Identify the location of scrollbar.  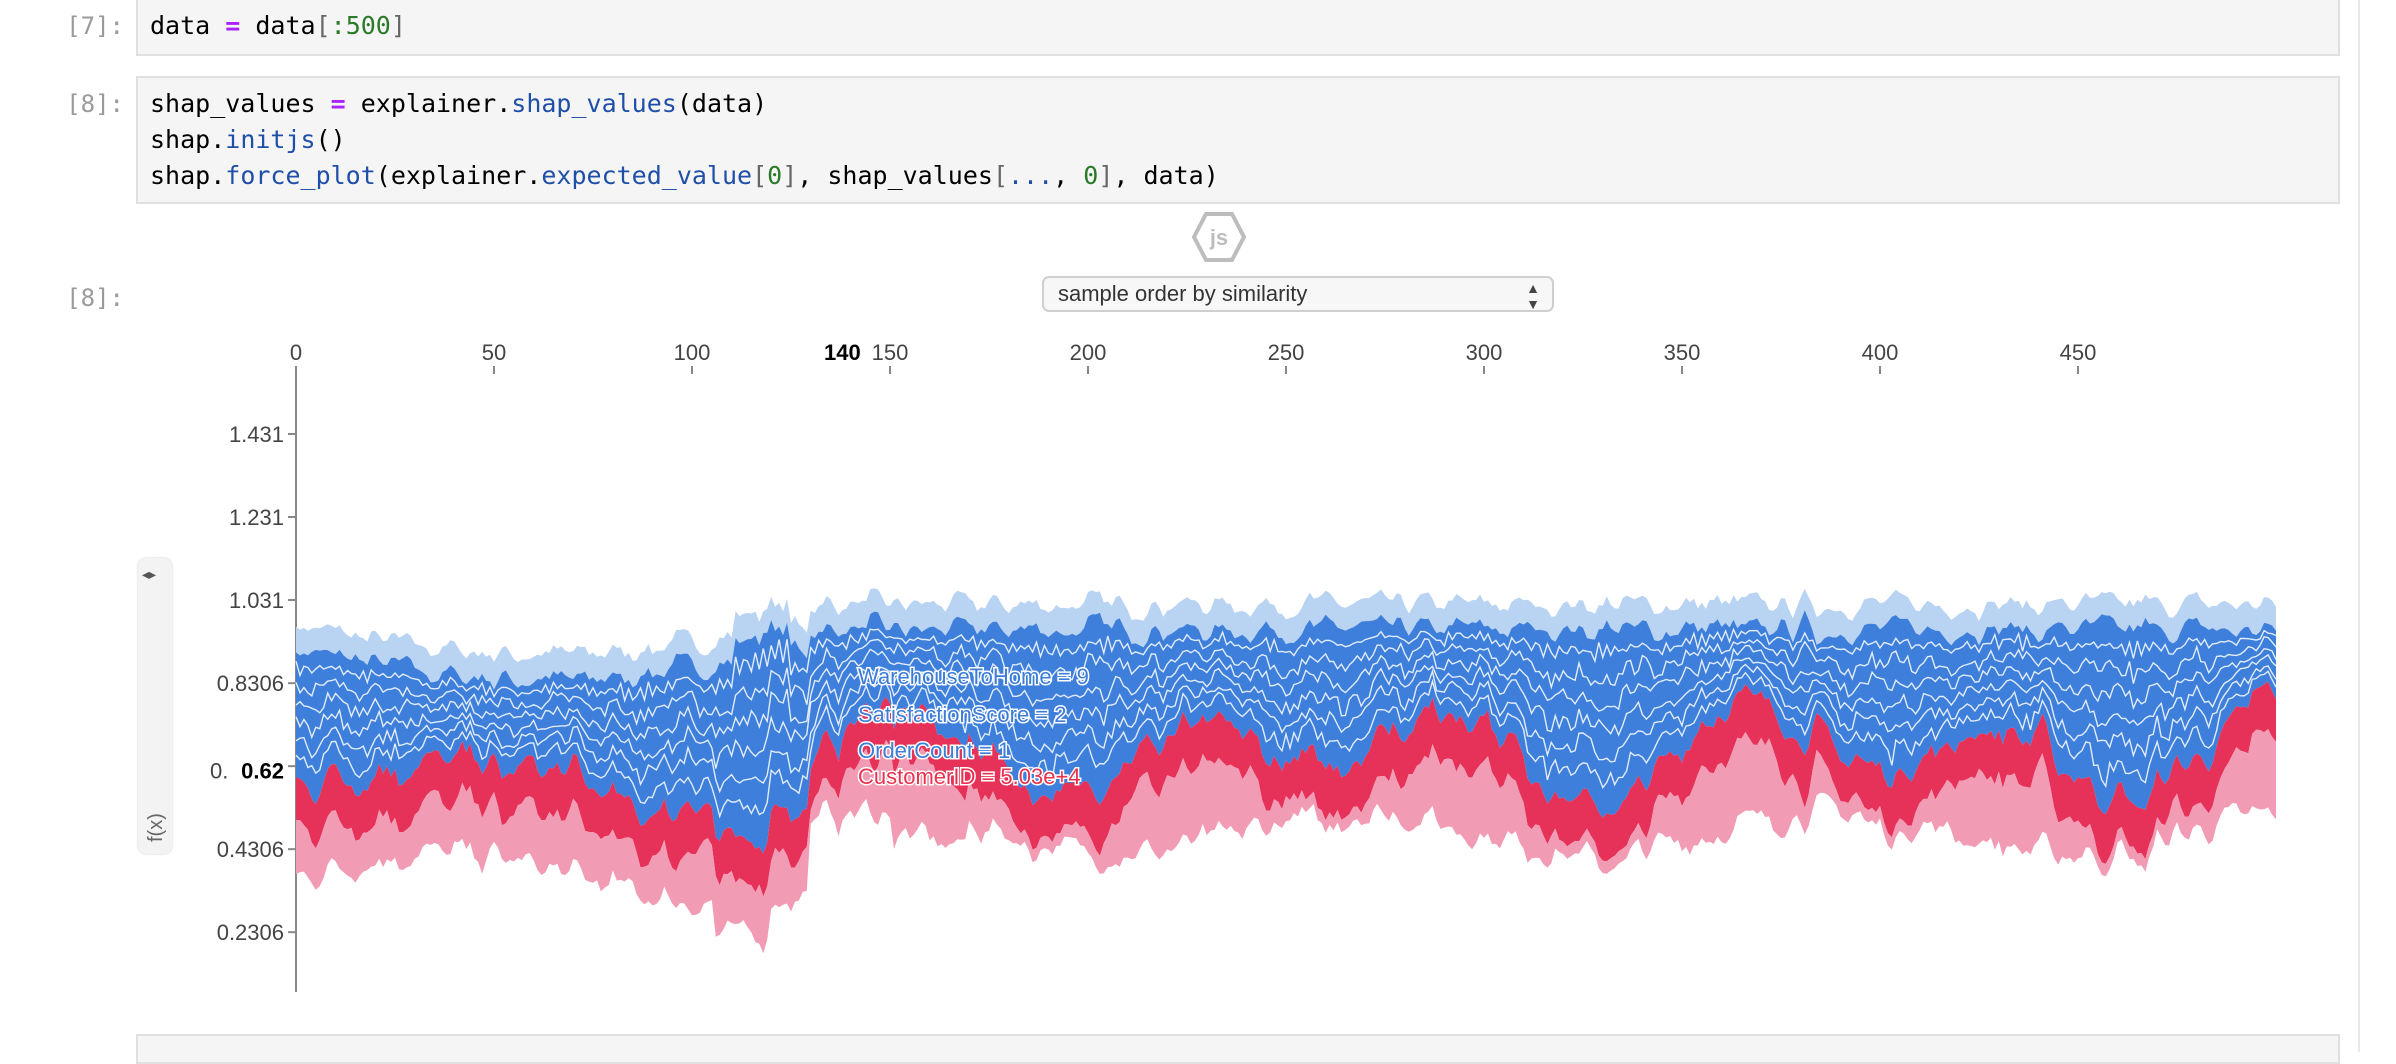
(2359, 526).